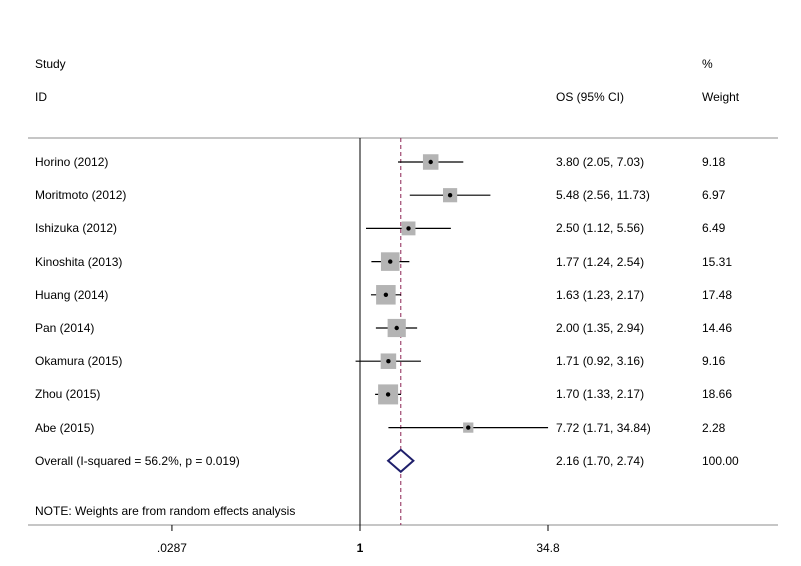  What do you see at coordinates (65, 427) in the screenshot?
I see `study-label: Abe (2015)` at bounding box center [65, 427].